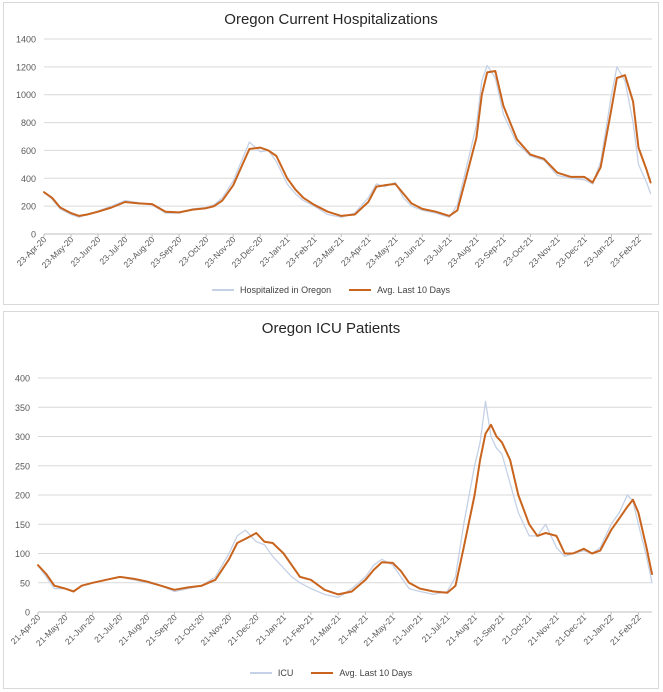  I want to click on x-tick-label: 21-Jun-21, so click(407, 629).